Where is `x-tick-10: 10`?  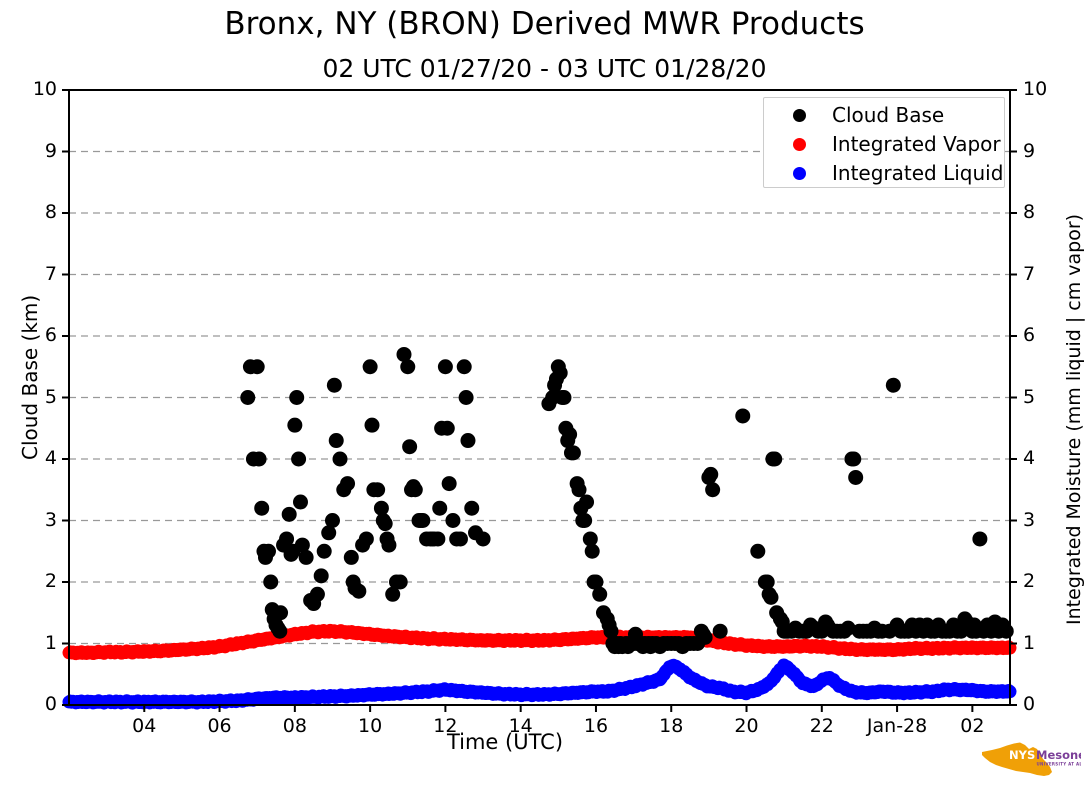
x-tick-10: 10 is located at coordinates (370, 726).